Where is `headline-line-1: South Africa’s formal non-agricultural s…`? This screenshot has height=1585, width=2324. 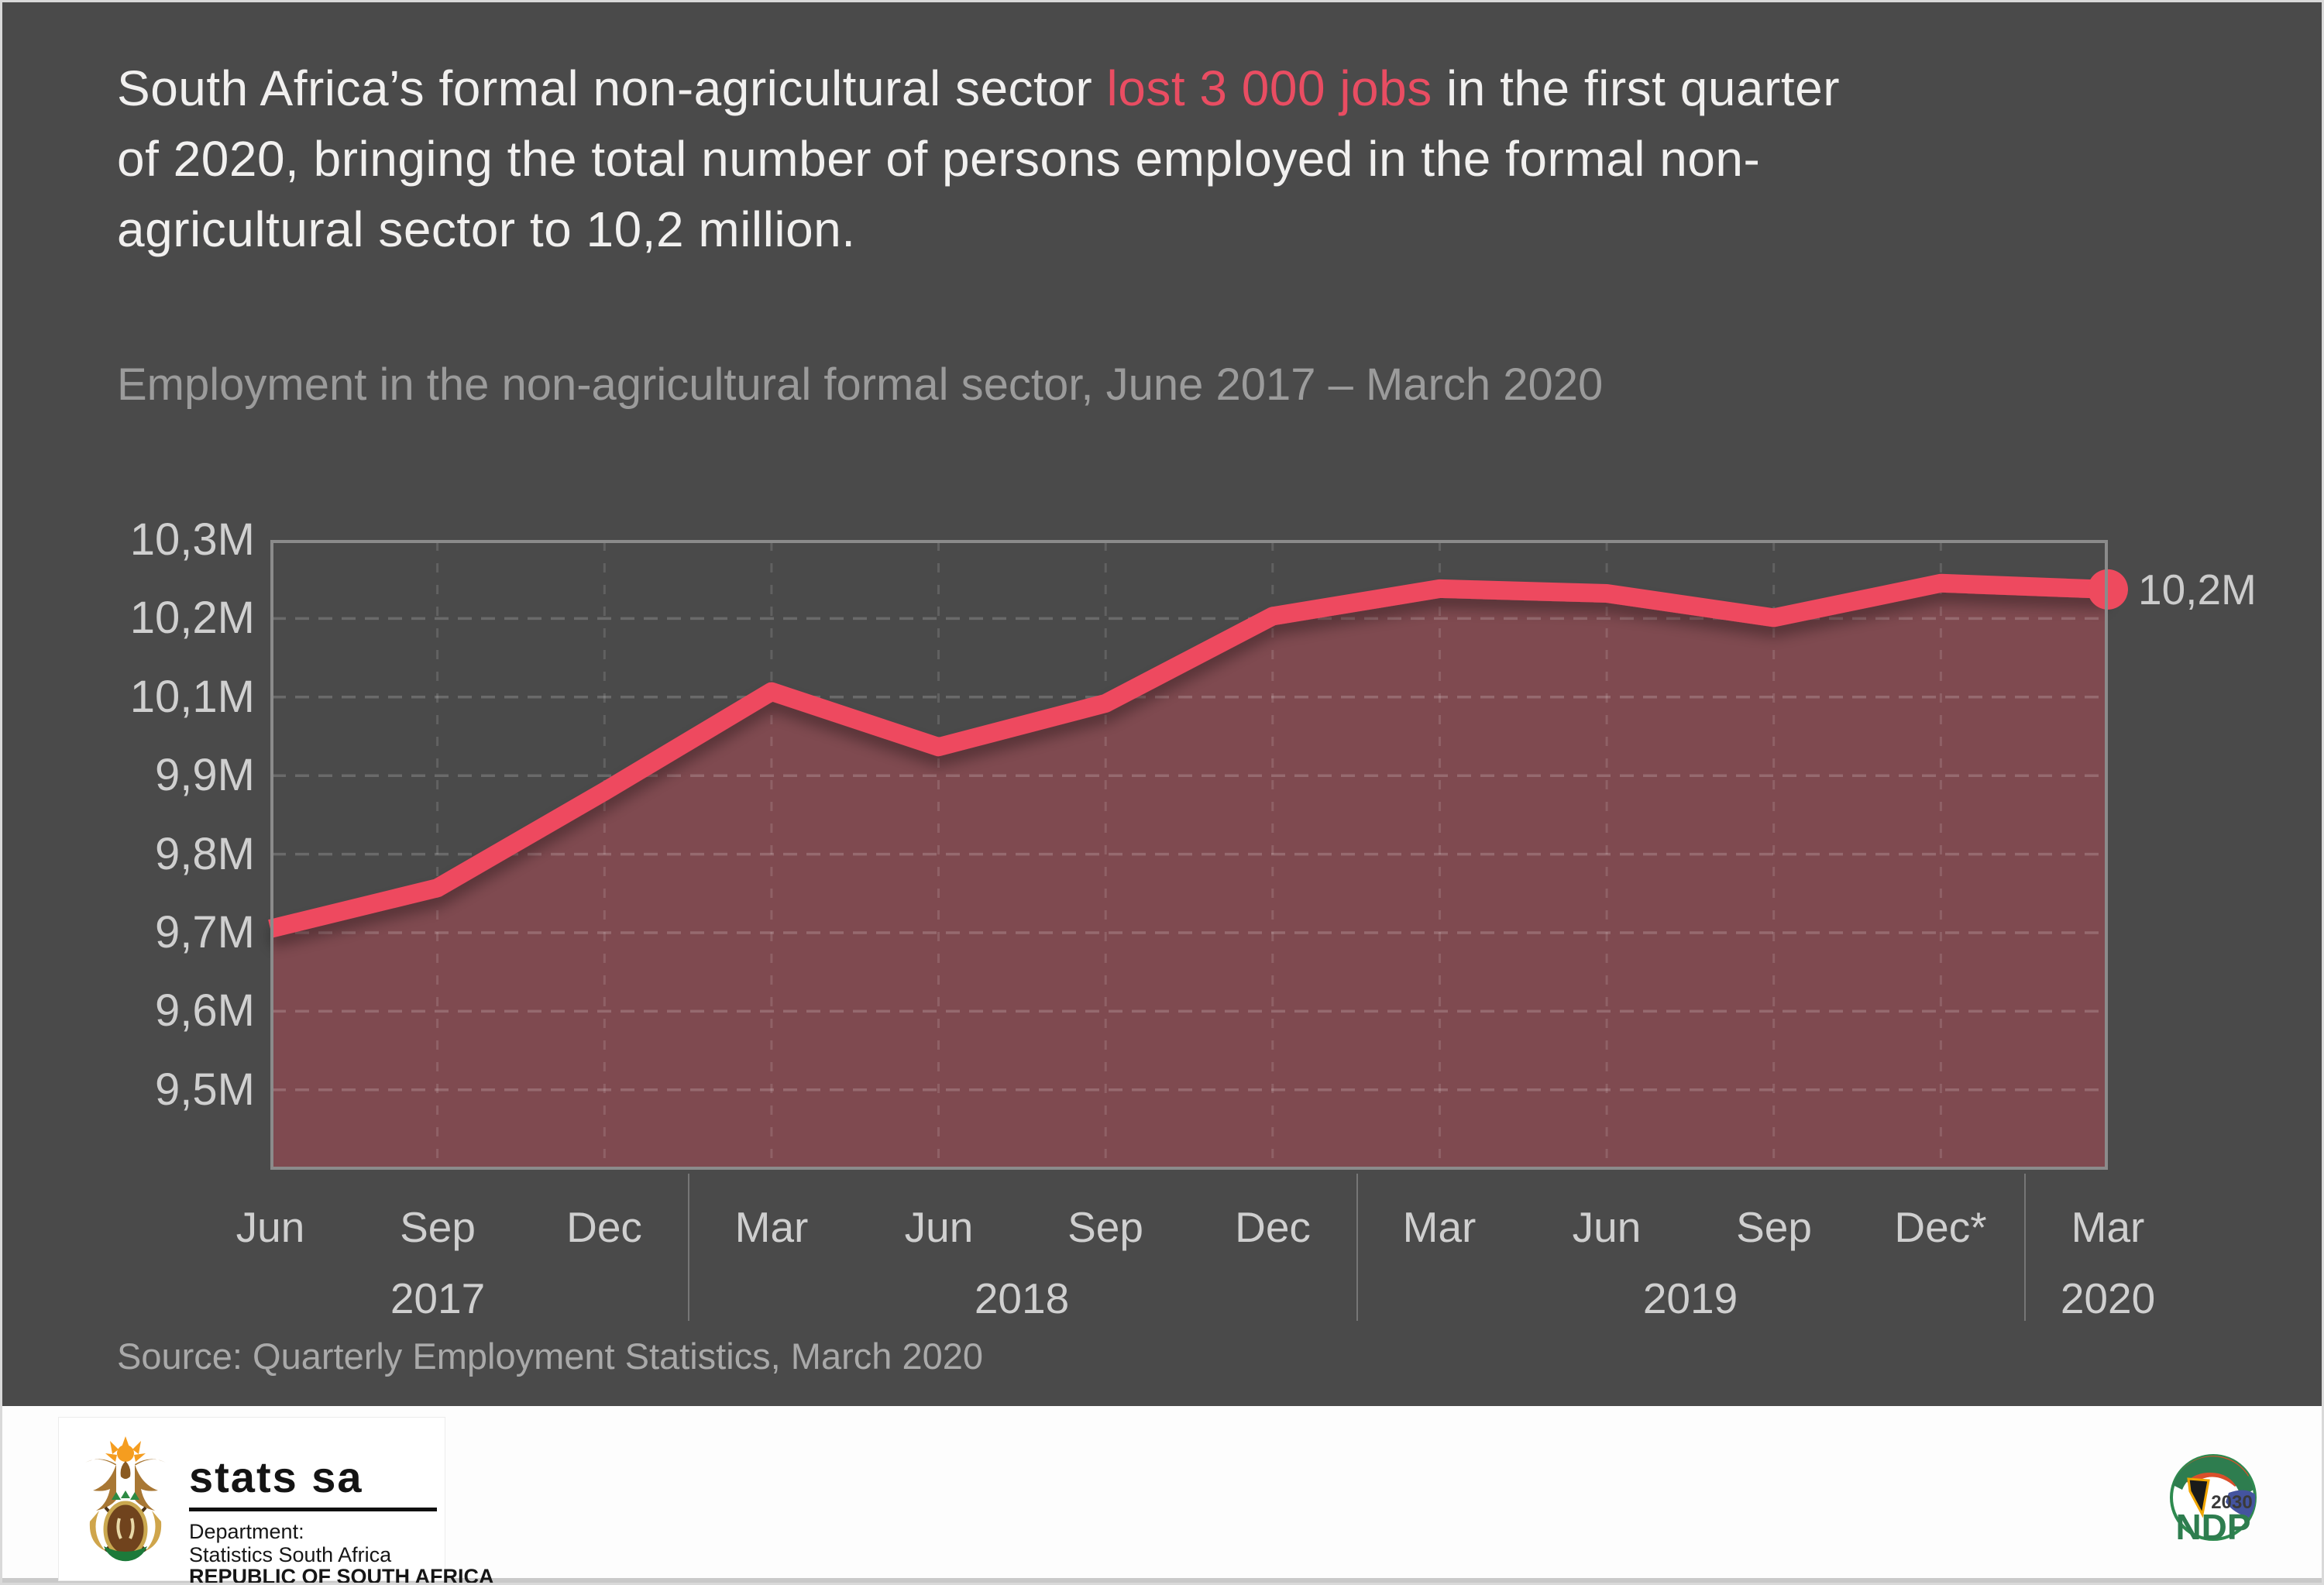
headline-line-1: South Africa’s formal non-agricultural s… is located at coordinates (978, 88).